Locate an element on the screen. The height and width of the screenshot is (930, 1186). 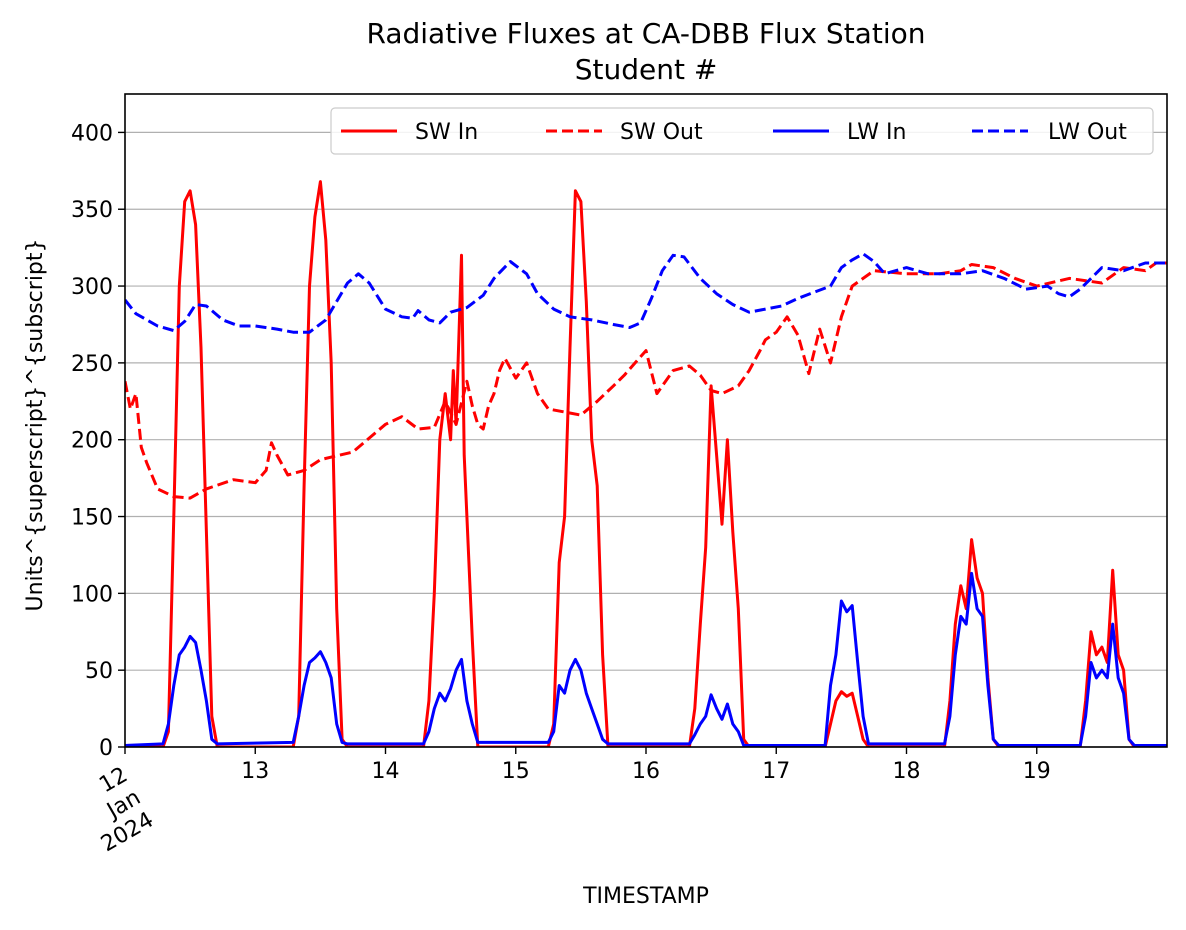
y-tick-label: 200 is located at coordinates (92, 441).